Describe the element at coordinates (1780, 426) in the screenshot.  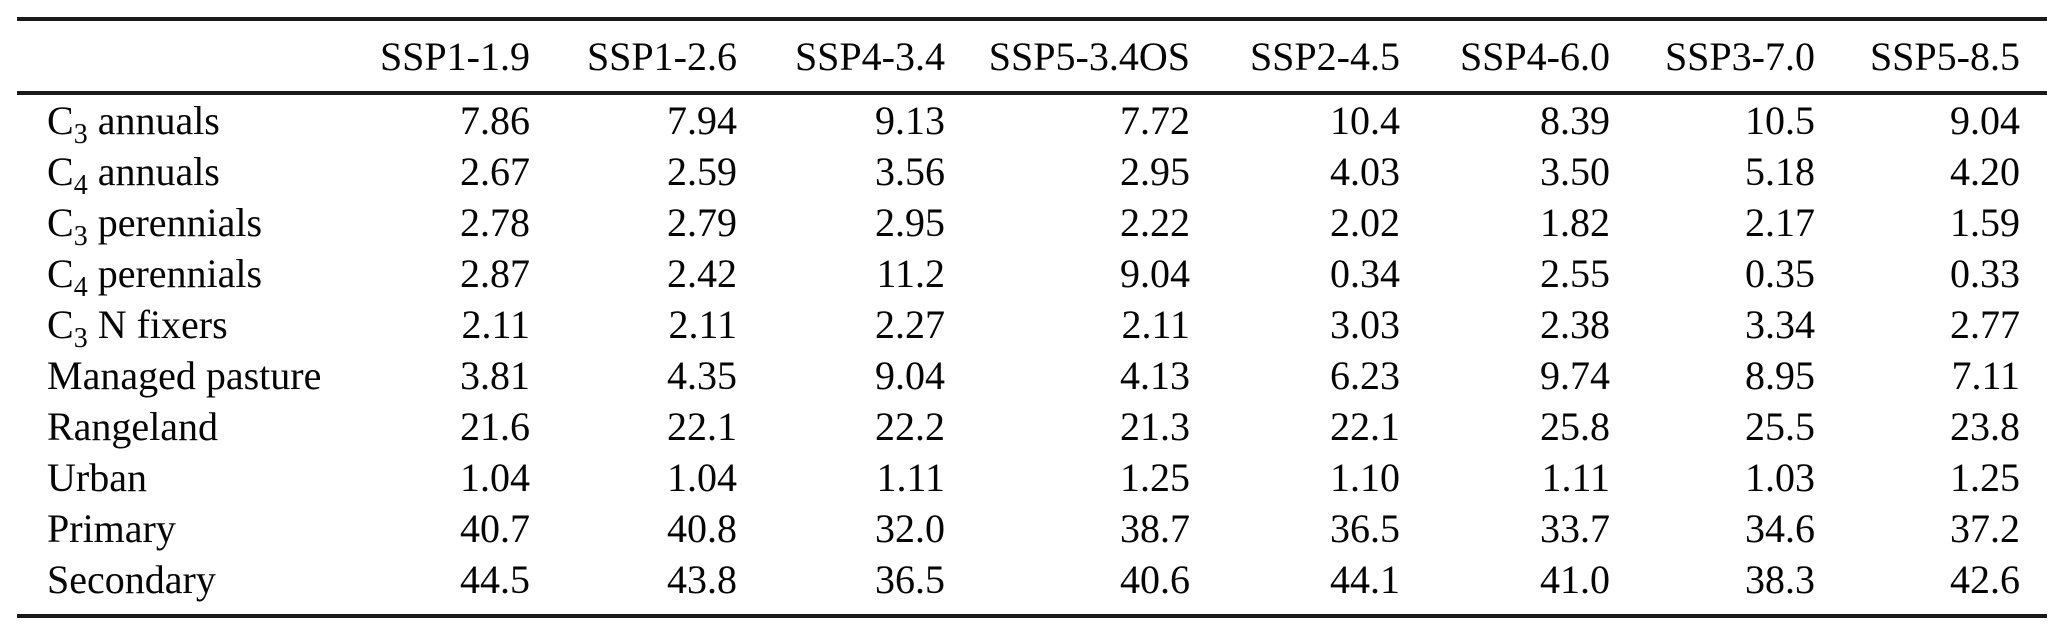
I see `value-cell: 25.5` at that location.